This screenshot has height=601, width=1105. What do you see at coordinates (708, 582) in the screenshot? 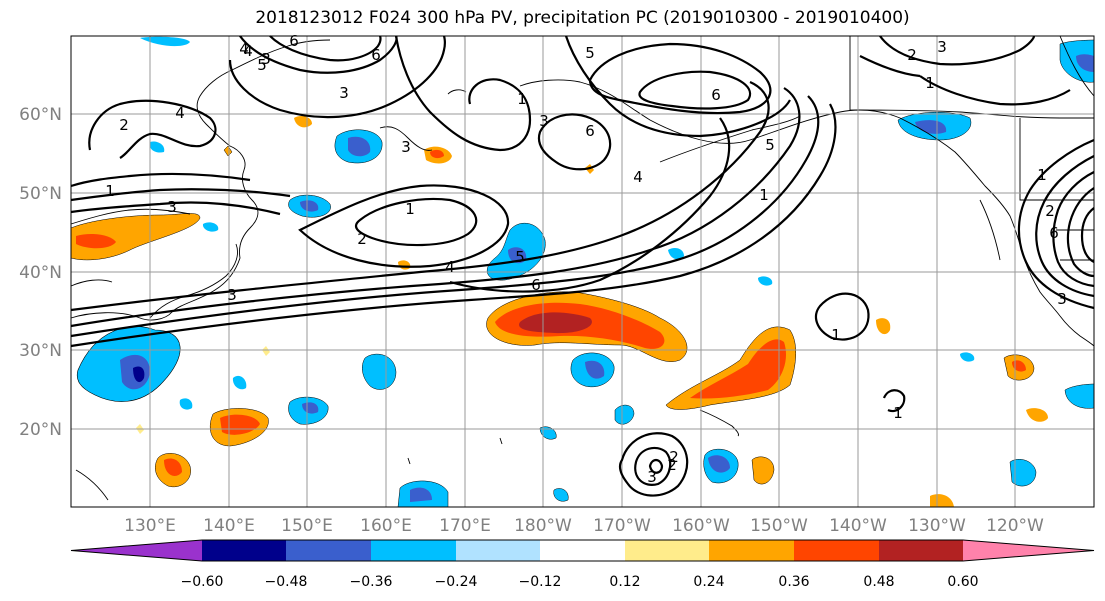
I see `colorbar-label: 0.24` at bounding box center [708, 582].